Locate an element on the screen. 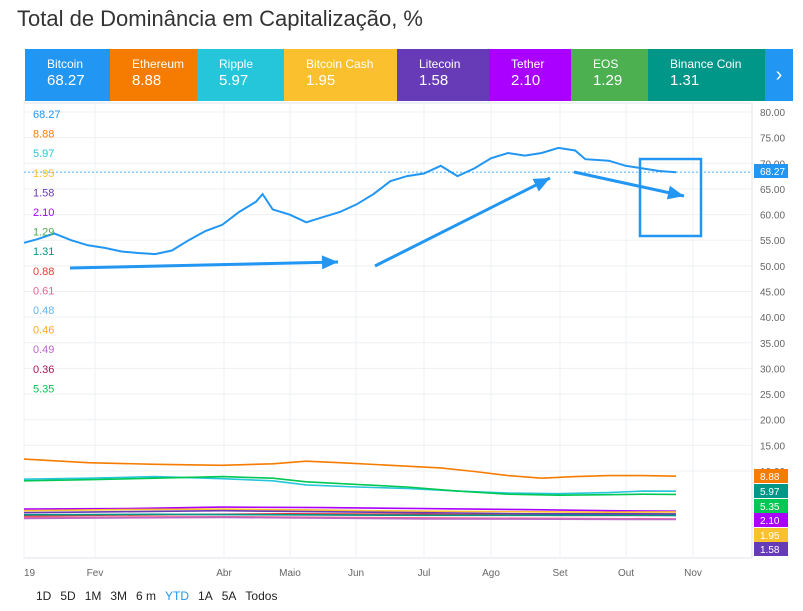 The height and width of the screenshot is (611, 803). tab-value: 5.97 is located at coordinates (234, 80).